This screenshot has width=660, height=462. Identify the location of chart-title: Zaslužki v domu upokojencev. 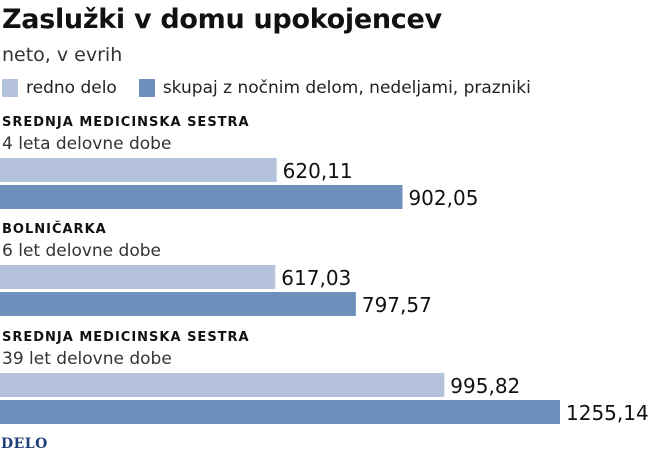
(222, 19).